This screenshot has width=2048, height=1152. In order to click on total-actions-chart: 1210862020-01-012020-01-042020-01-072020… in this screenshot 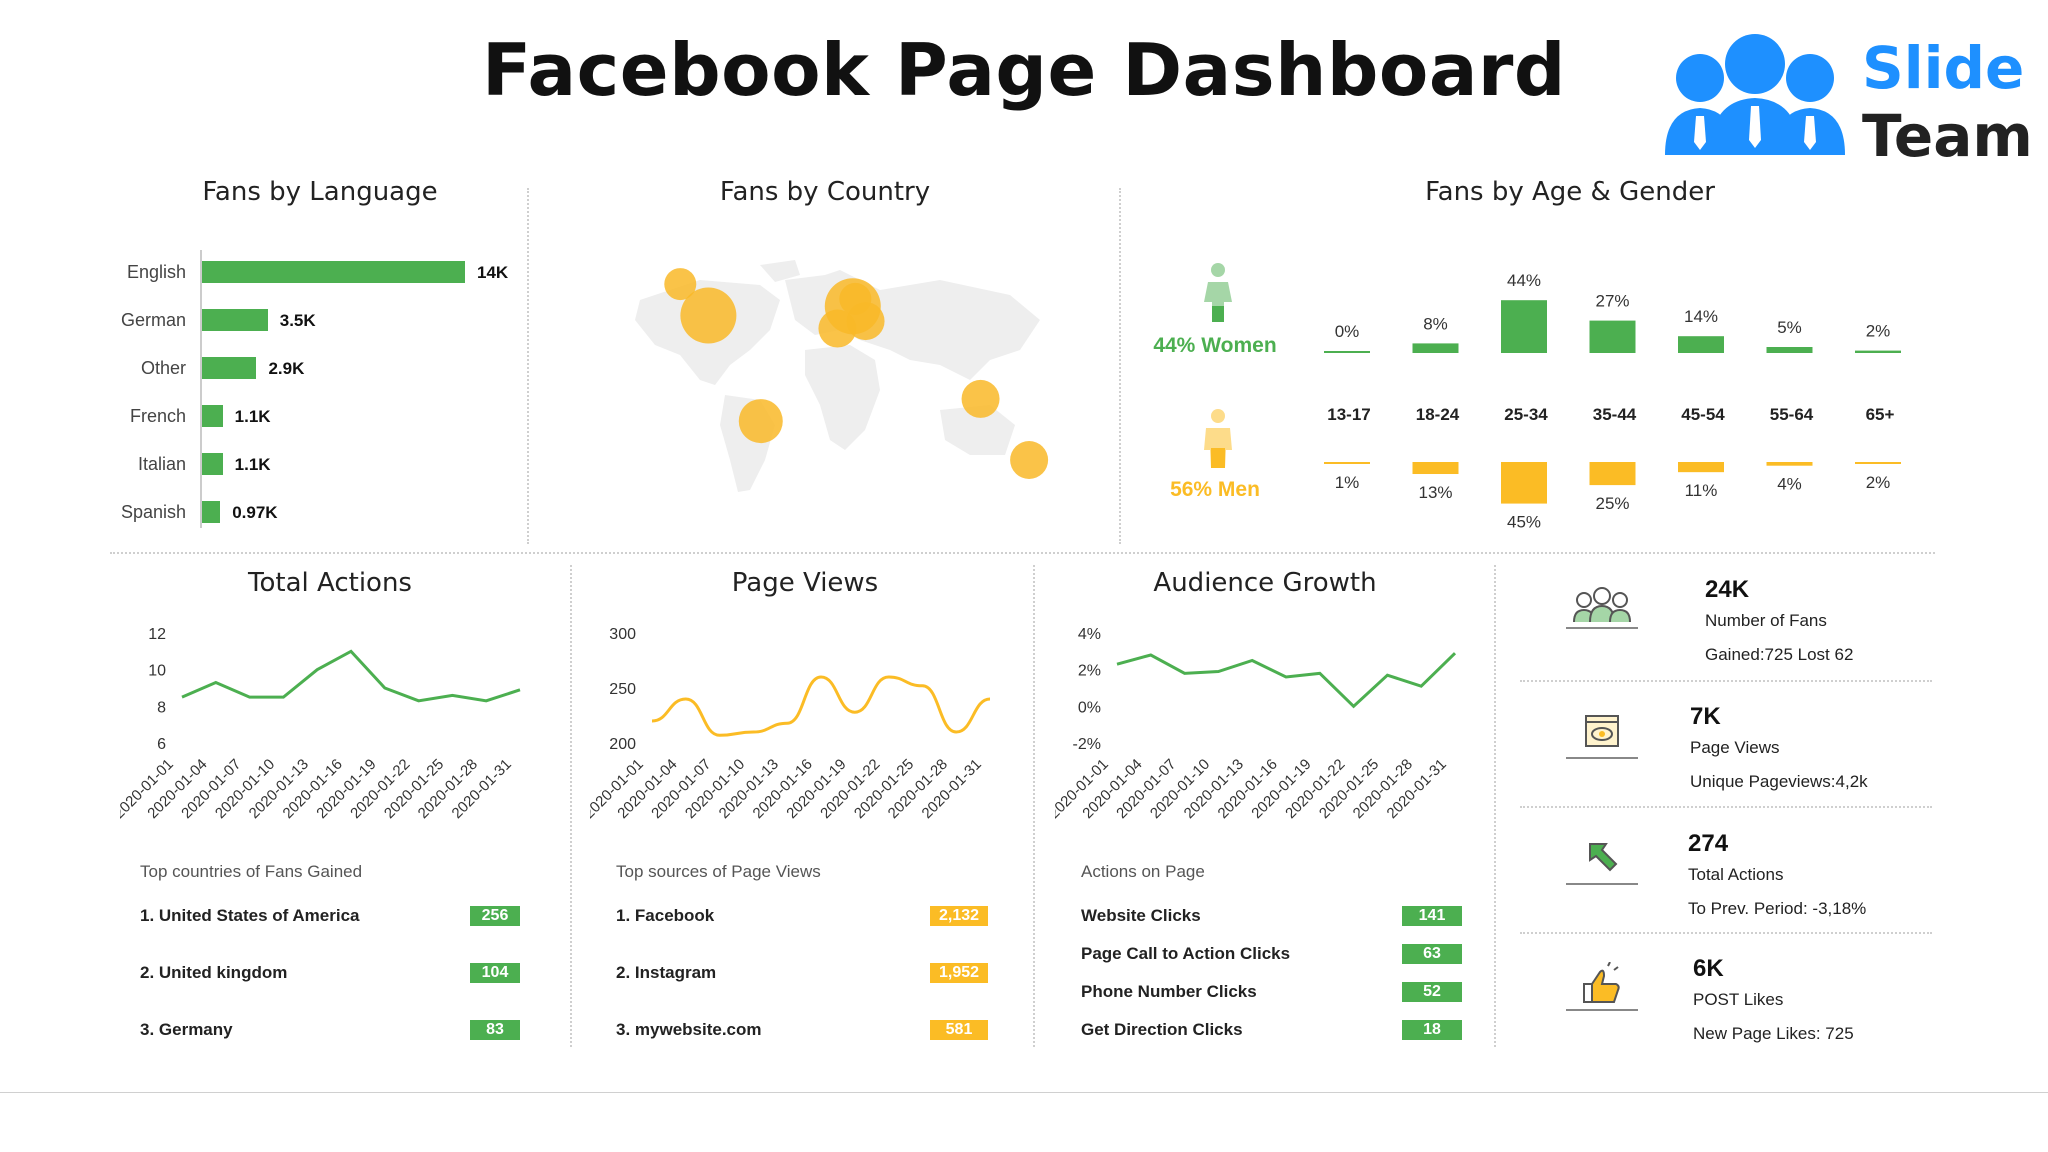, I will do `click(320, 724)`.